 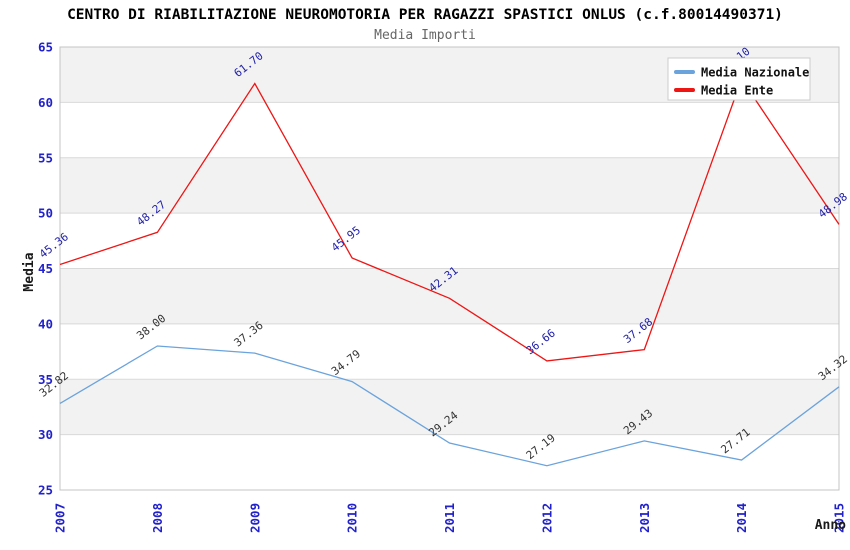 I want to click on x-axis-title: Anno, so click(x=830, y=525).